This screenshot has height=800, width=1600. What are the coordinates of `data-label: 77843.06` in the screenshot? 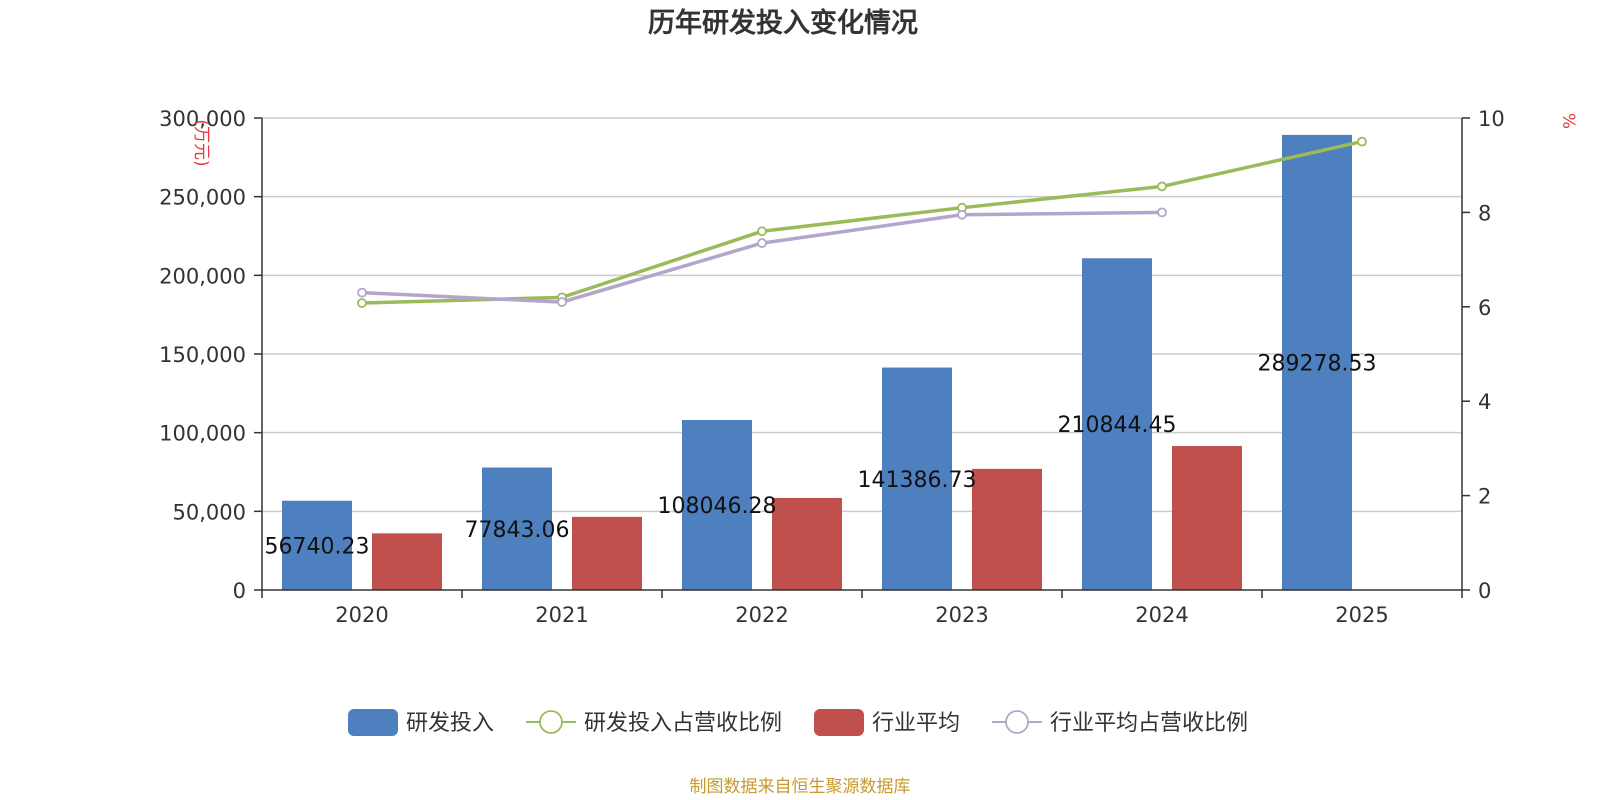 It's located at (517, 530).